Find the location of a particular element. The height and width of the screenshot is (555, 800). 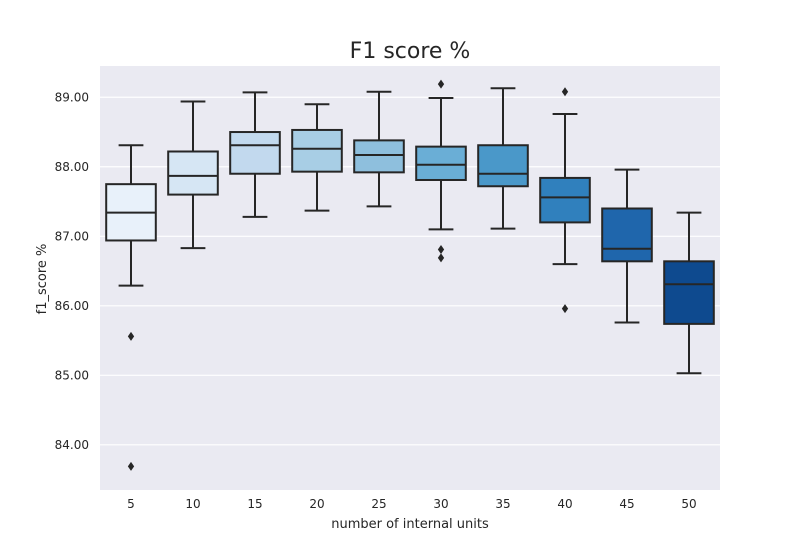

x-tick-label: 30 is located at coordinates (440, 504).